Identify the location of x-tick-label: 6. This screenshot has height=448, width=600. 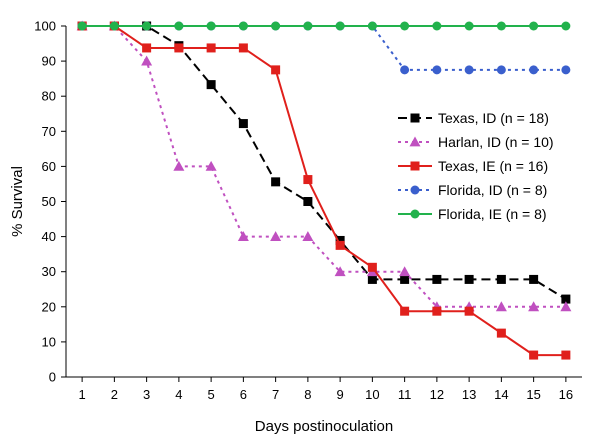
(243, 394).